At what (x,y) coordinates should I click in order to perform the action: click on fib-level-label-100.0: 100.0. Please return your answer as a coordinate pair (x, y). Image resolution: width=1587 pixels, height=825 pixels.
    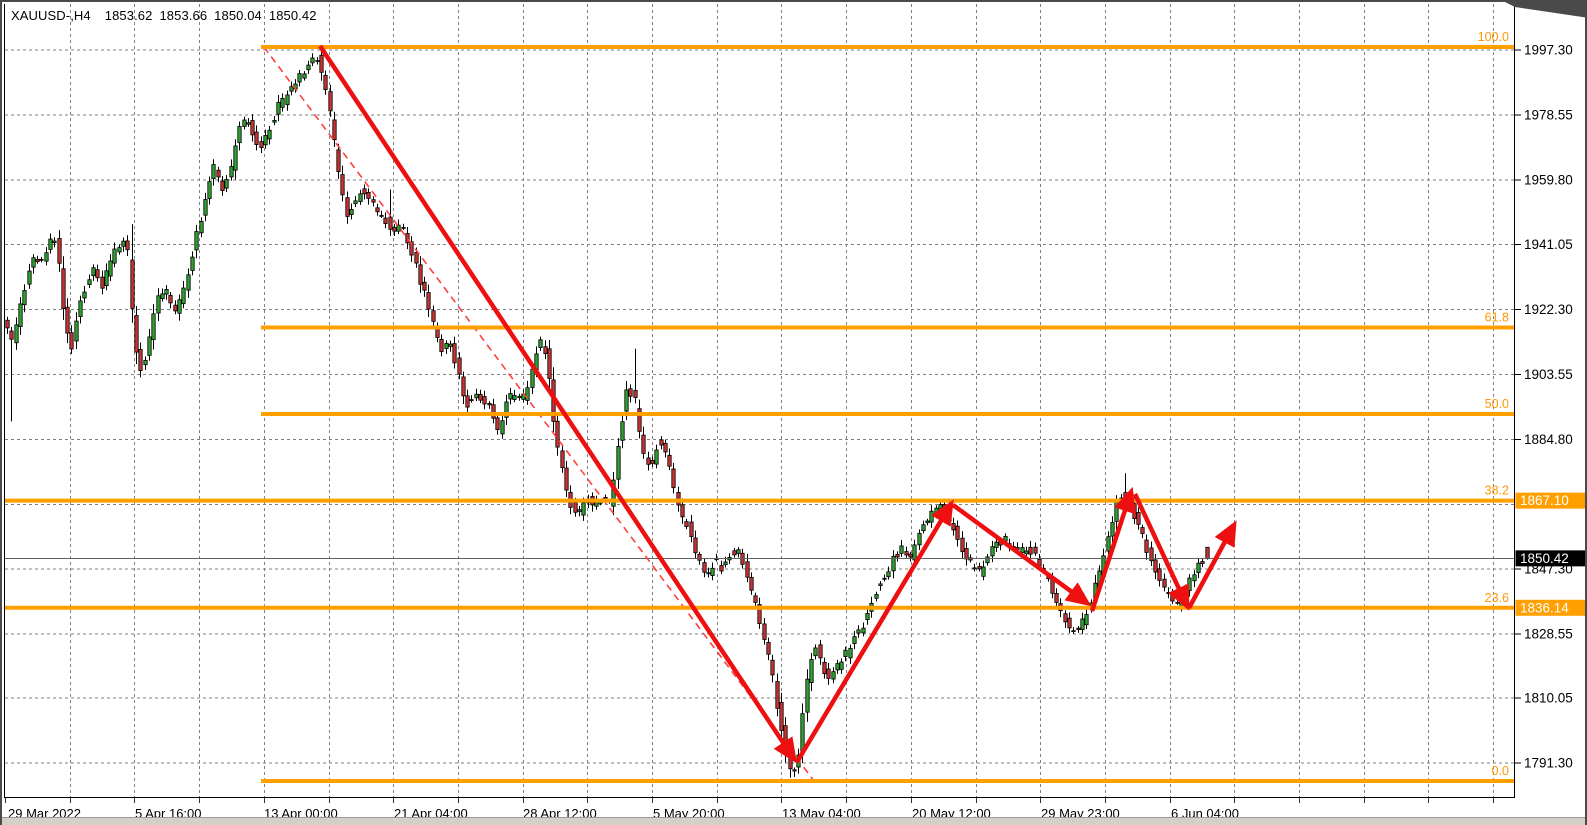
    Looking at the image, I should click on (1493, 37).